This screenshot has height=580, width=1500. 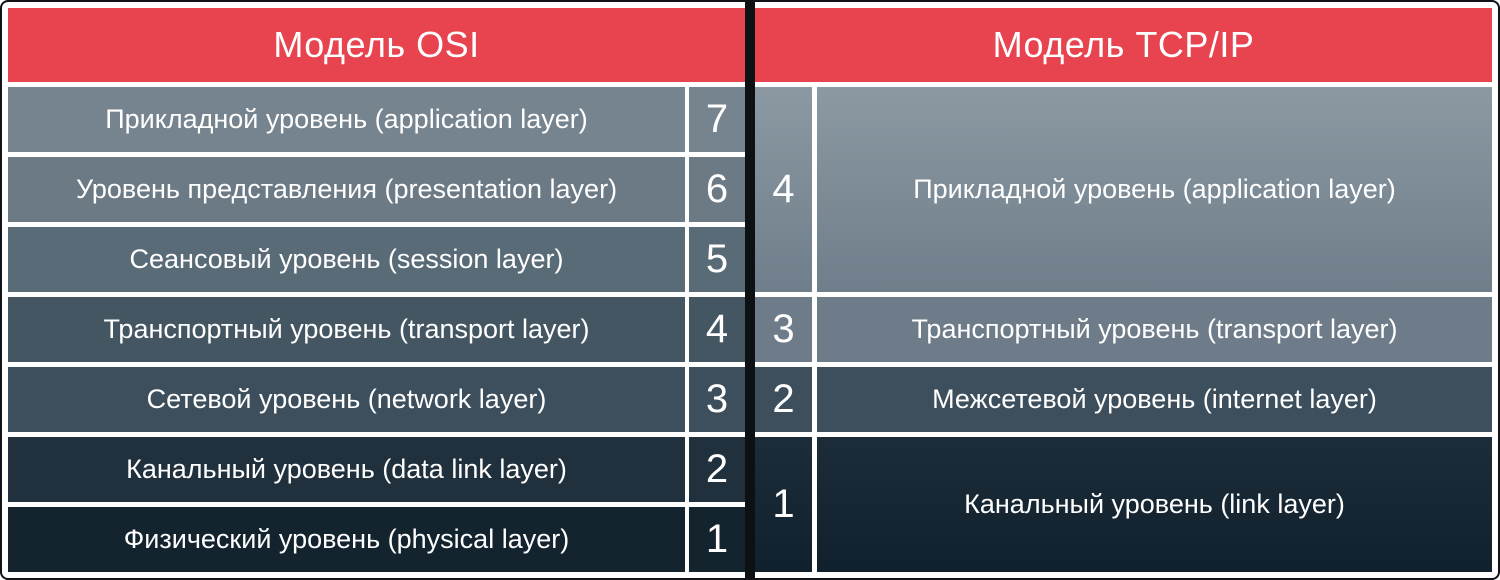 What do you see at coordinates (783, 399) in the screenshot?
I see `tcpip-layer-2-number: 2` at bounding box center [783, 399].